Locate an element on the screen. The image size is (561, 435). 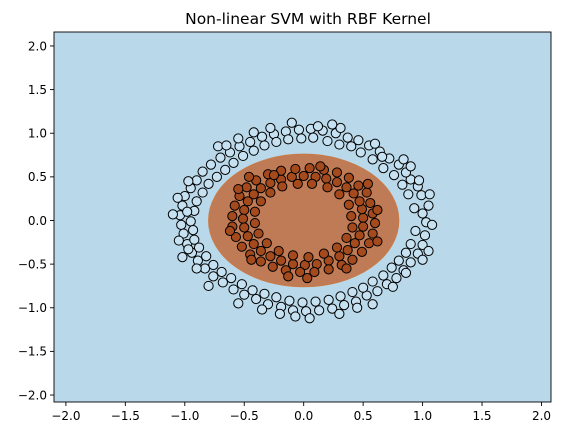
y-axis: −2.0 −1.5 −1.0 −0.5 0.0 0.5 1.0 1.5 2.0 is located at coordinates (36, 220).